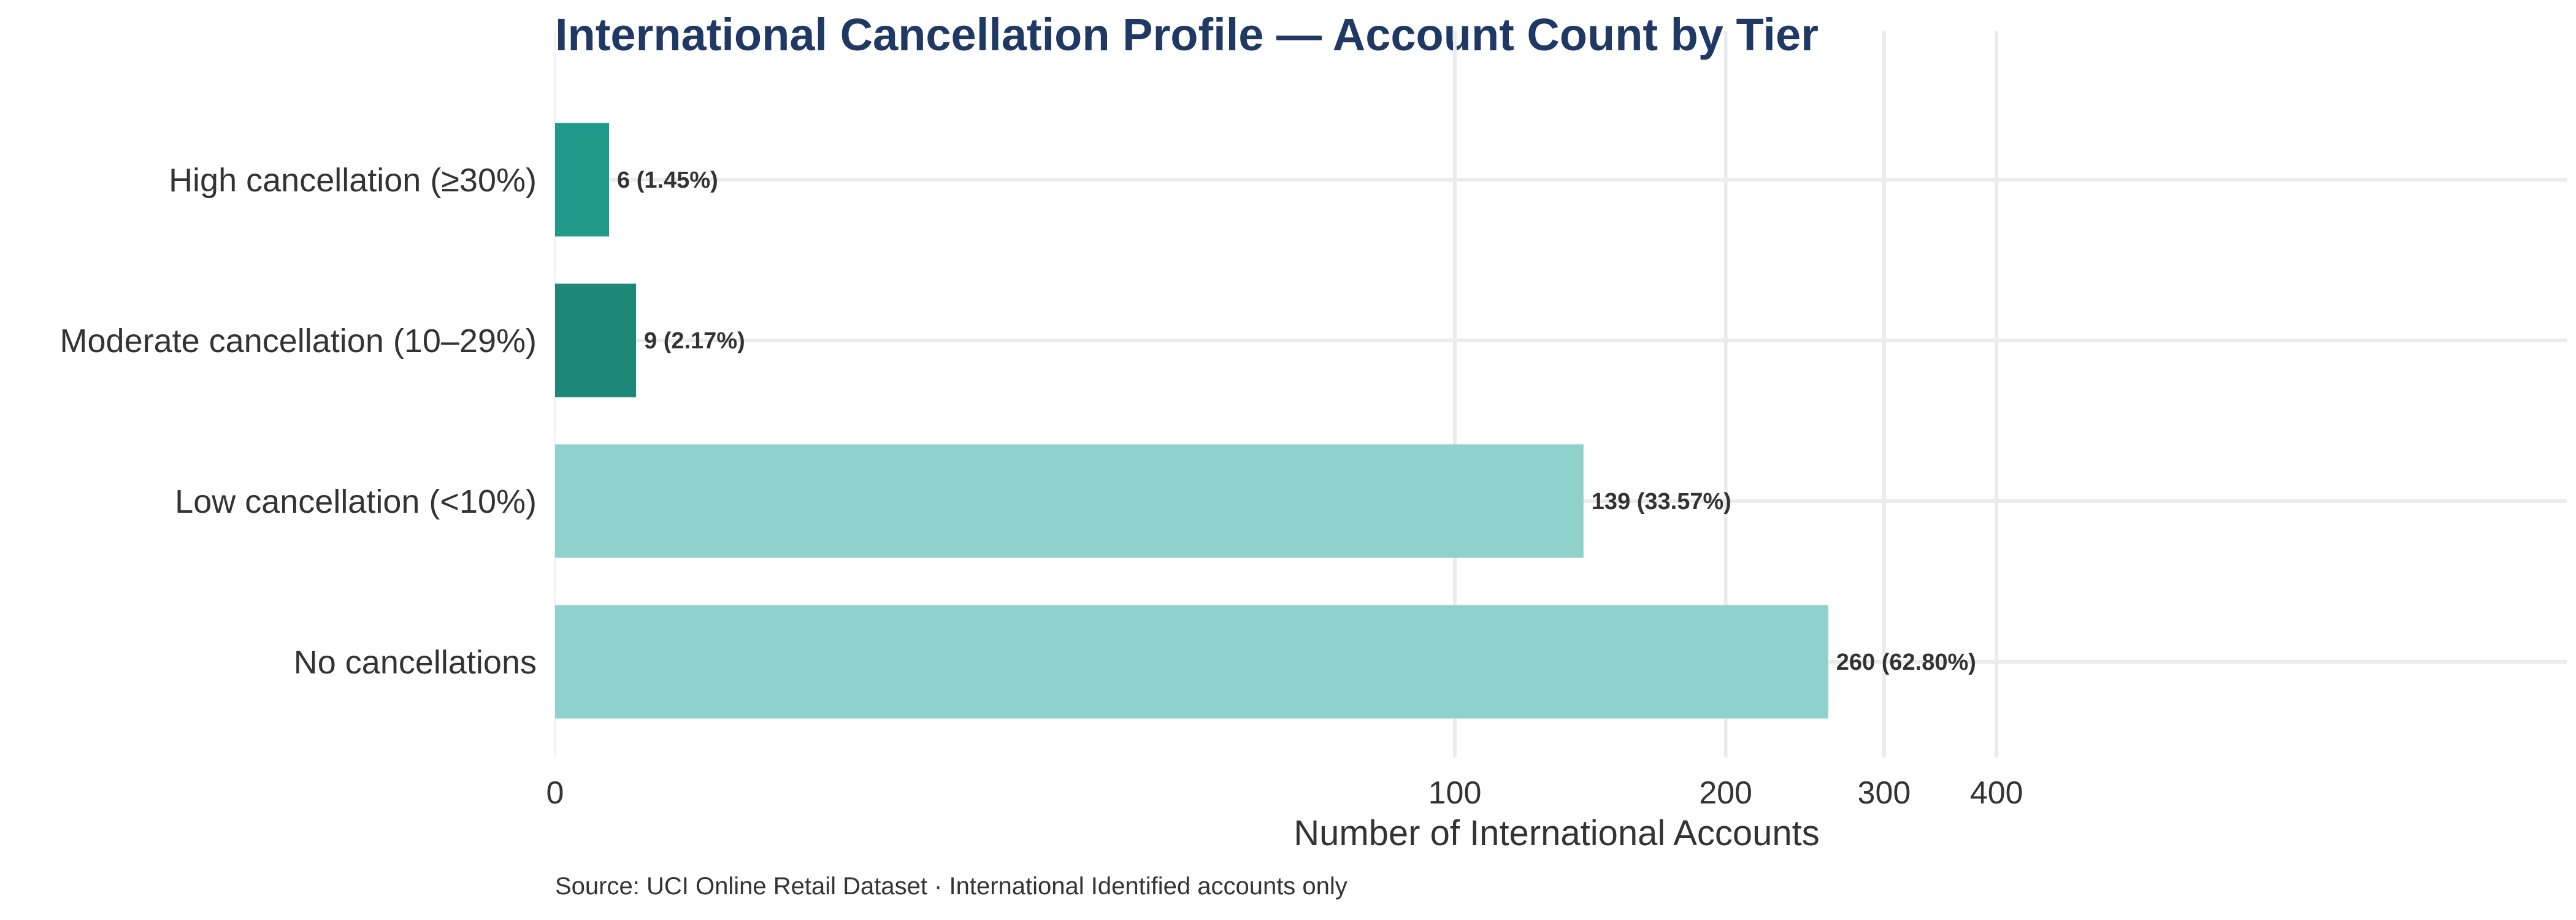 The height and width of the screenshot is (920, 2576). Describe the element at coordinates (1557, 833) in the screenshot. I see `x-axis-title: Number of International Accounts` at that location.